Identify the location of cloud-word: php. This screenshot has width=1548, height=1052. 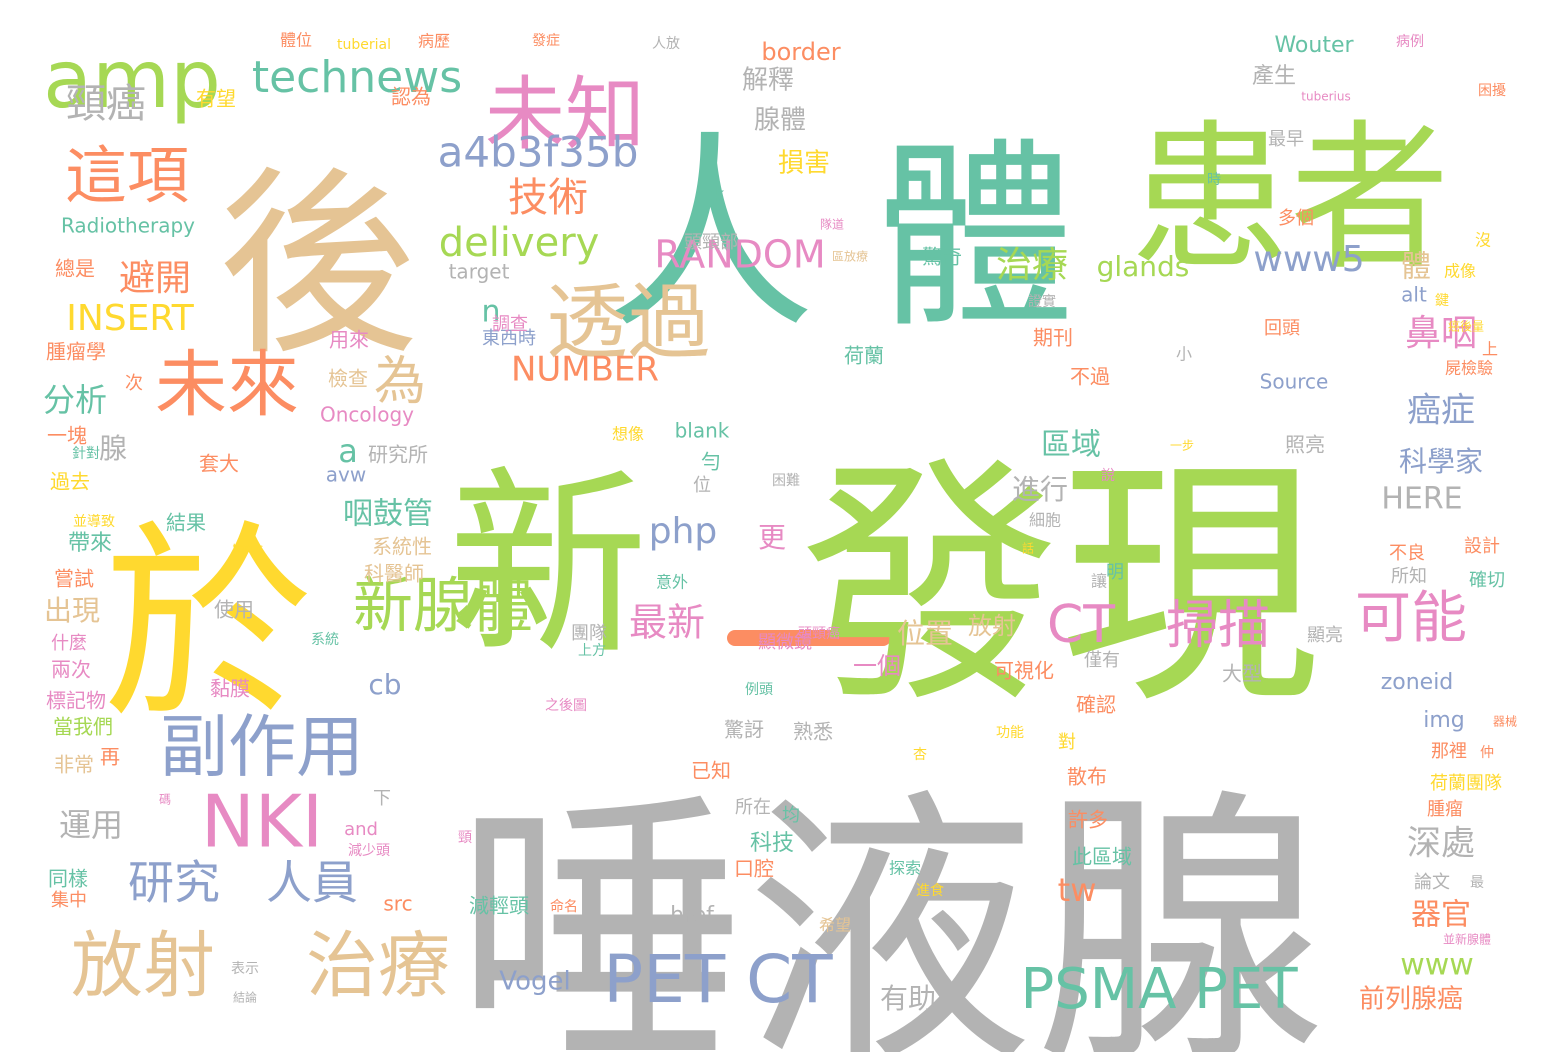
(683, 531).